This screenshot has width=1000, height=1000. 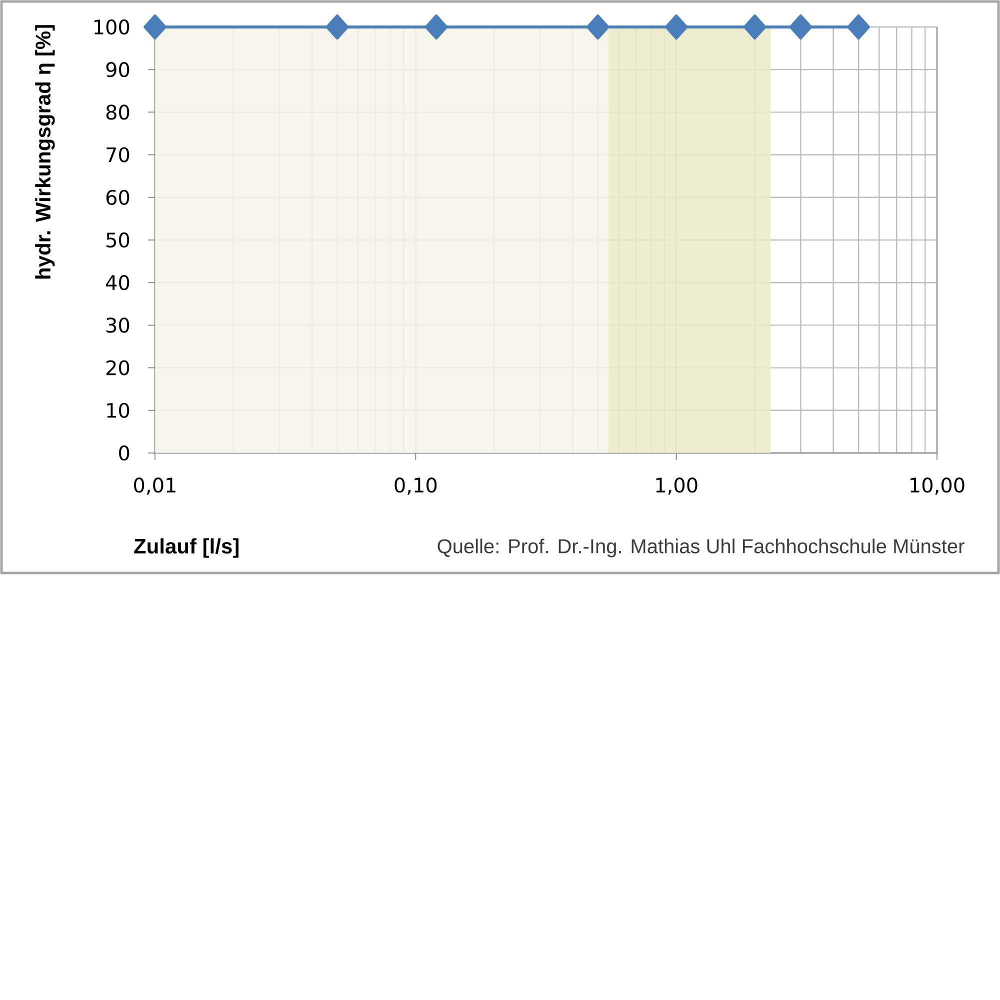 What do you see at coordinates (112, 27) in the screenshot?
I see `y-tick-label: 100` at bounding box center [112, 27].